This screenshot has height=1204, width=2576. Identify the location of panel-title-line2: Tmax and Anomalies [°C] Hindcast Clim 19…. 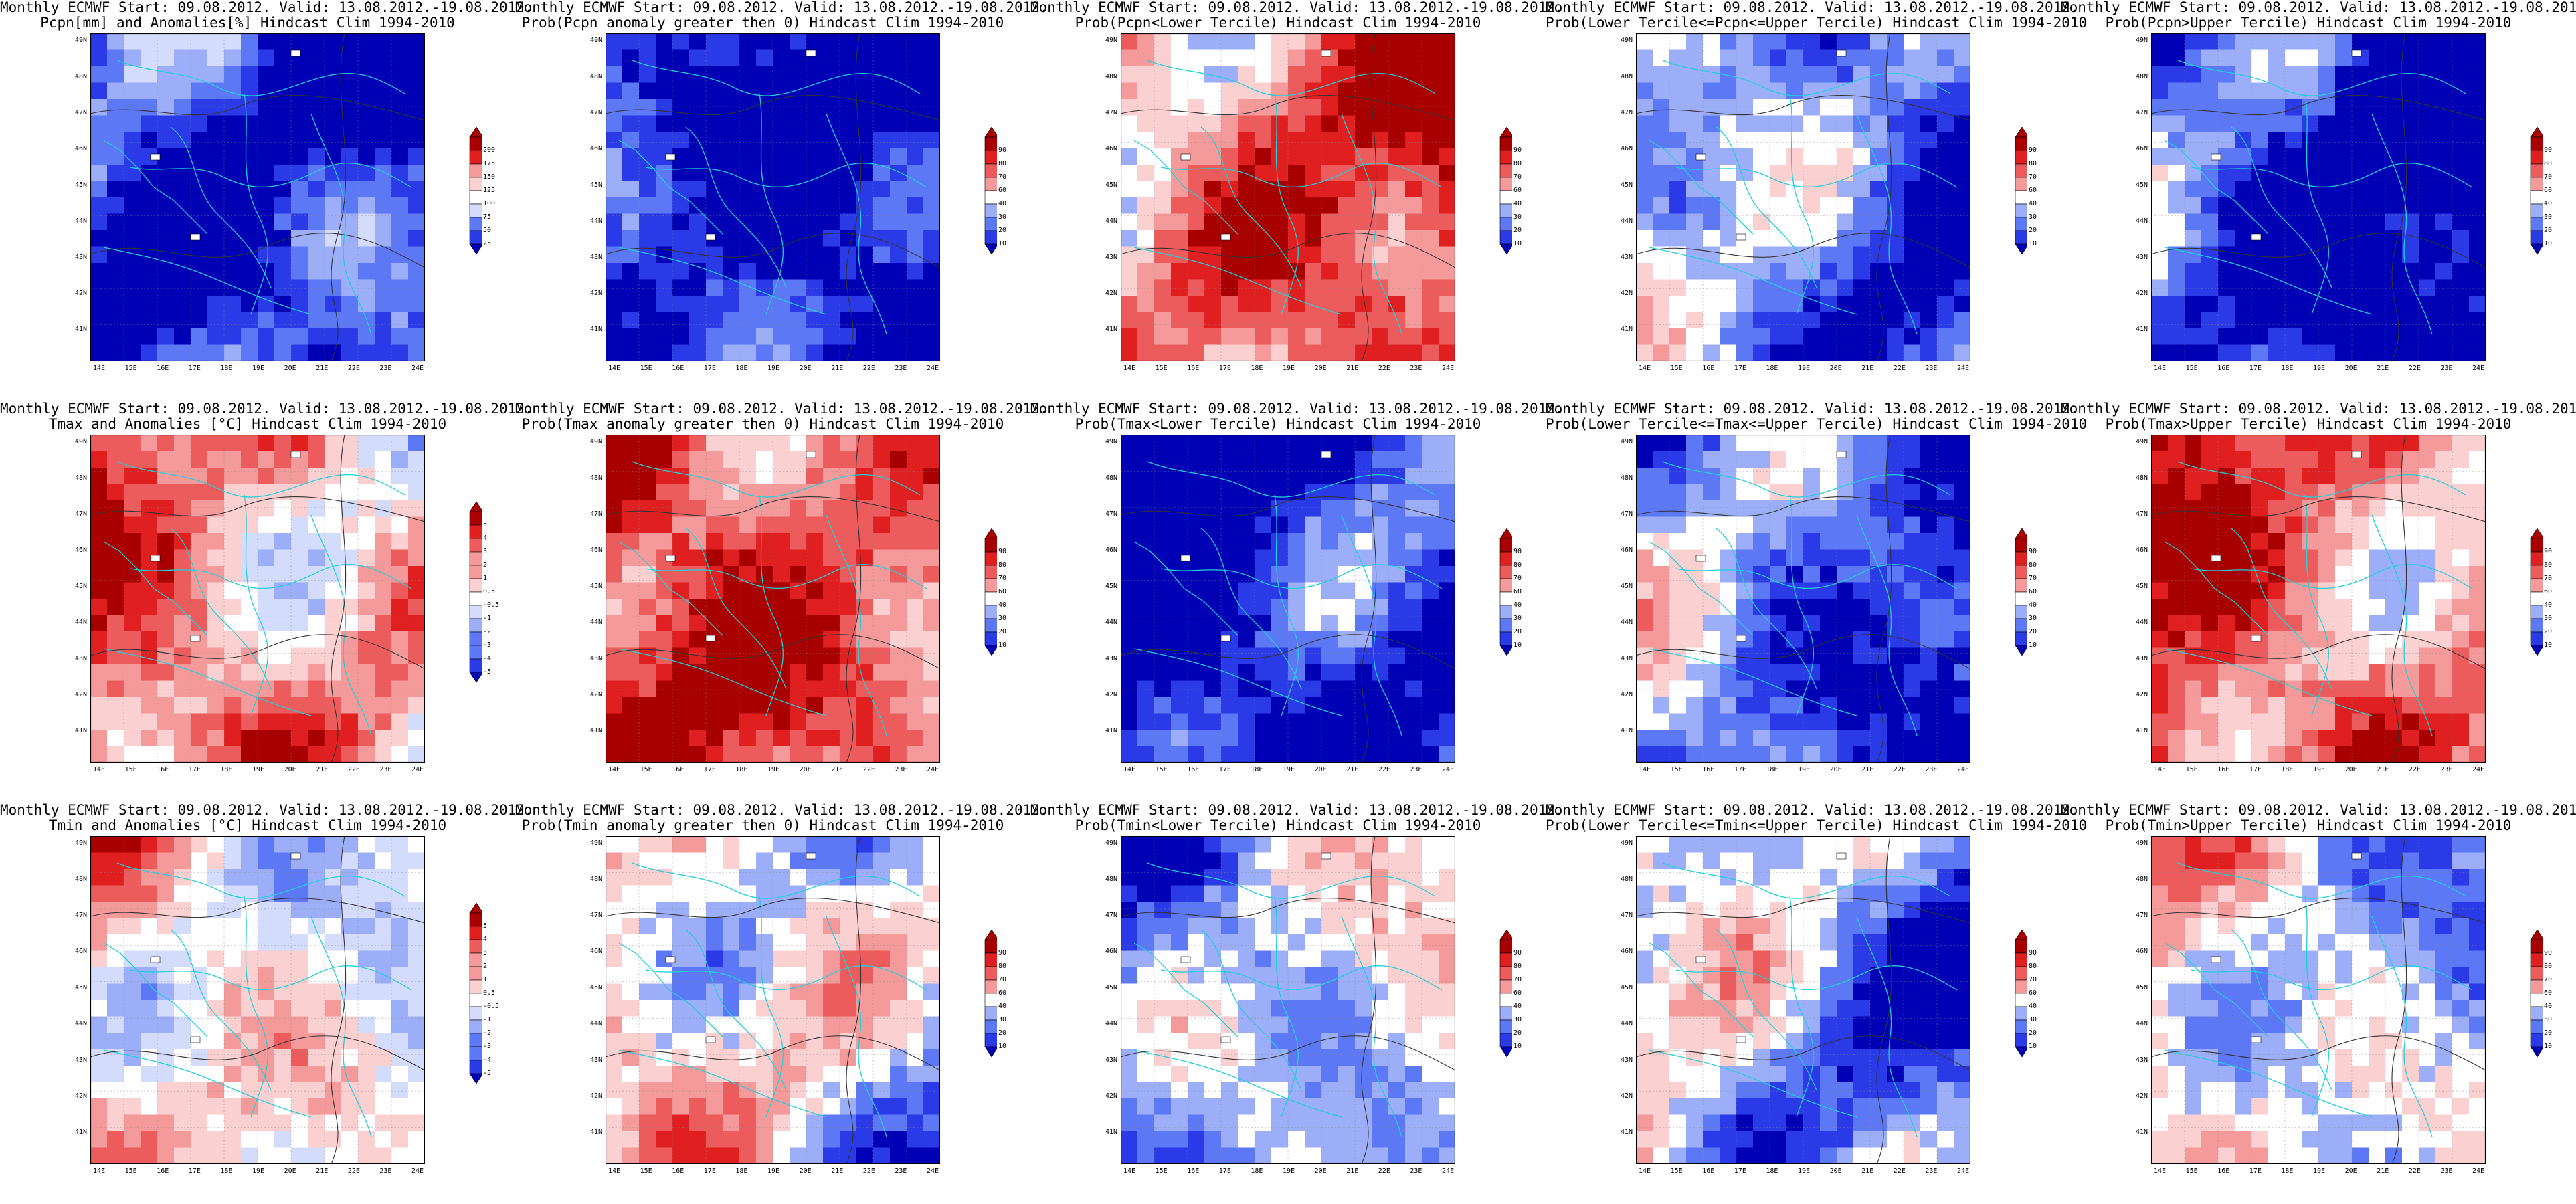
(248, 424).